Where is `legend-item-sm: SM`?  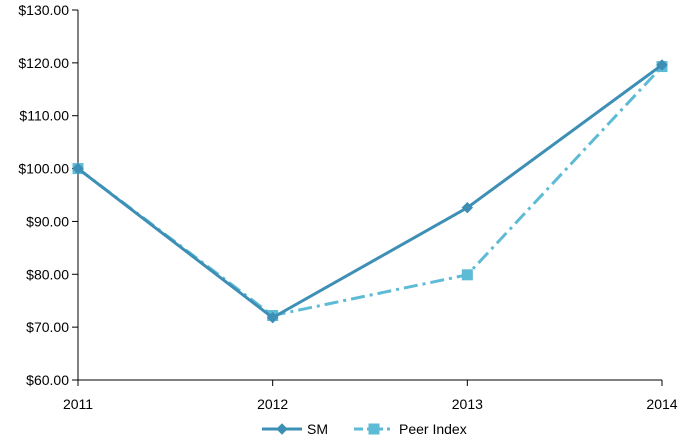 legend-item-sm: SM is located at coordinates (295, 429).